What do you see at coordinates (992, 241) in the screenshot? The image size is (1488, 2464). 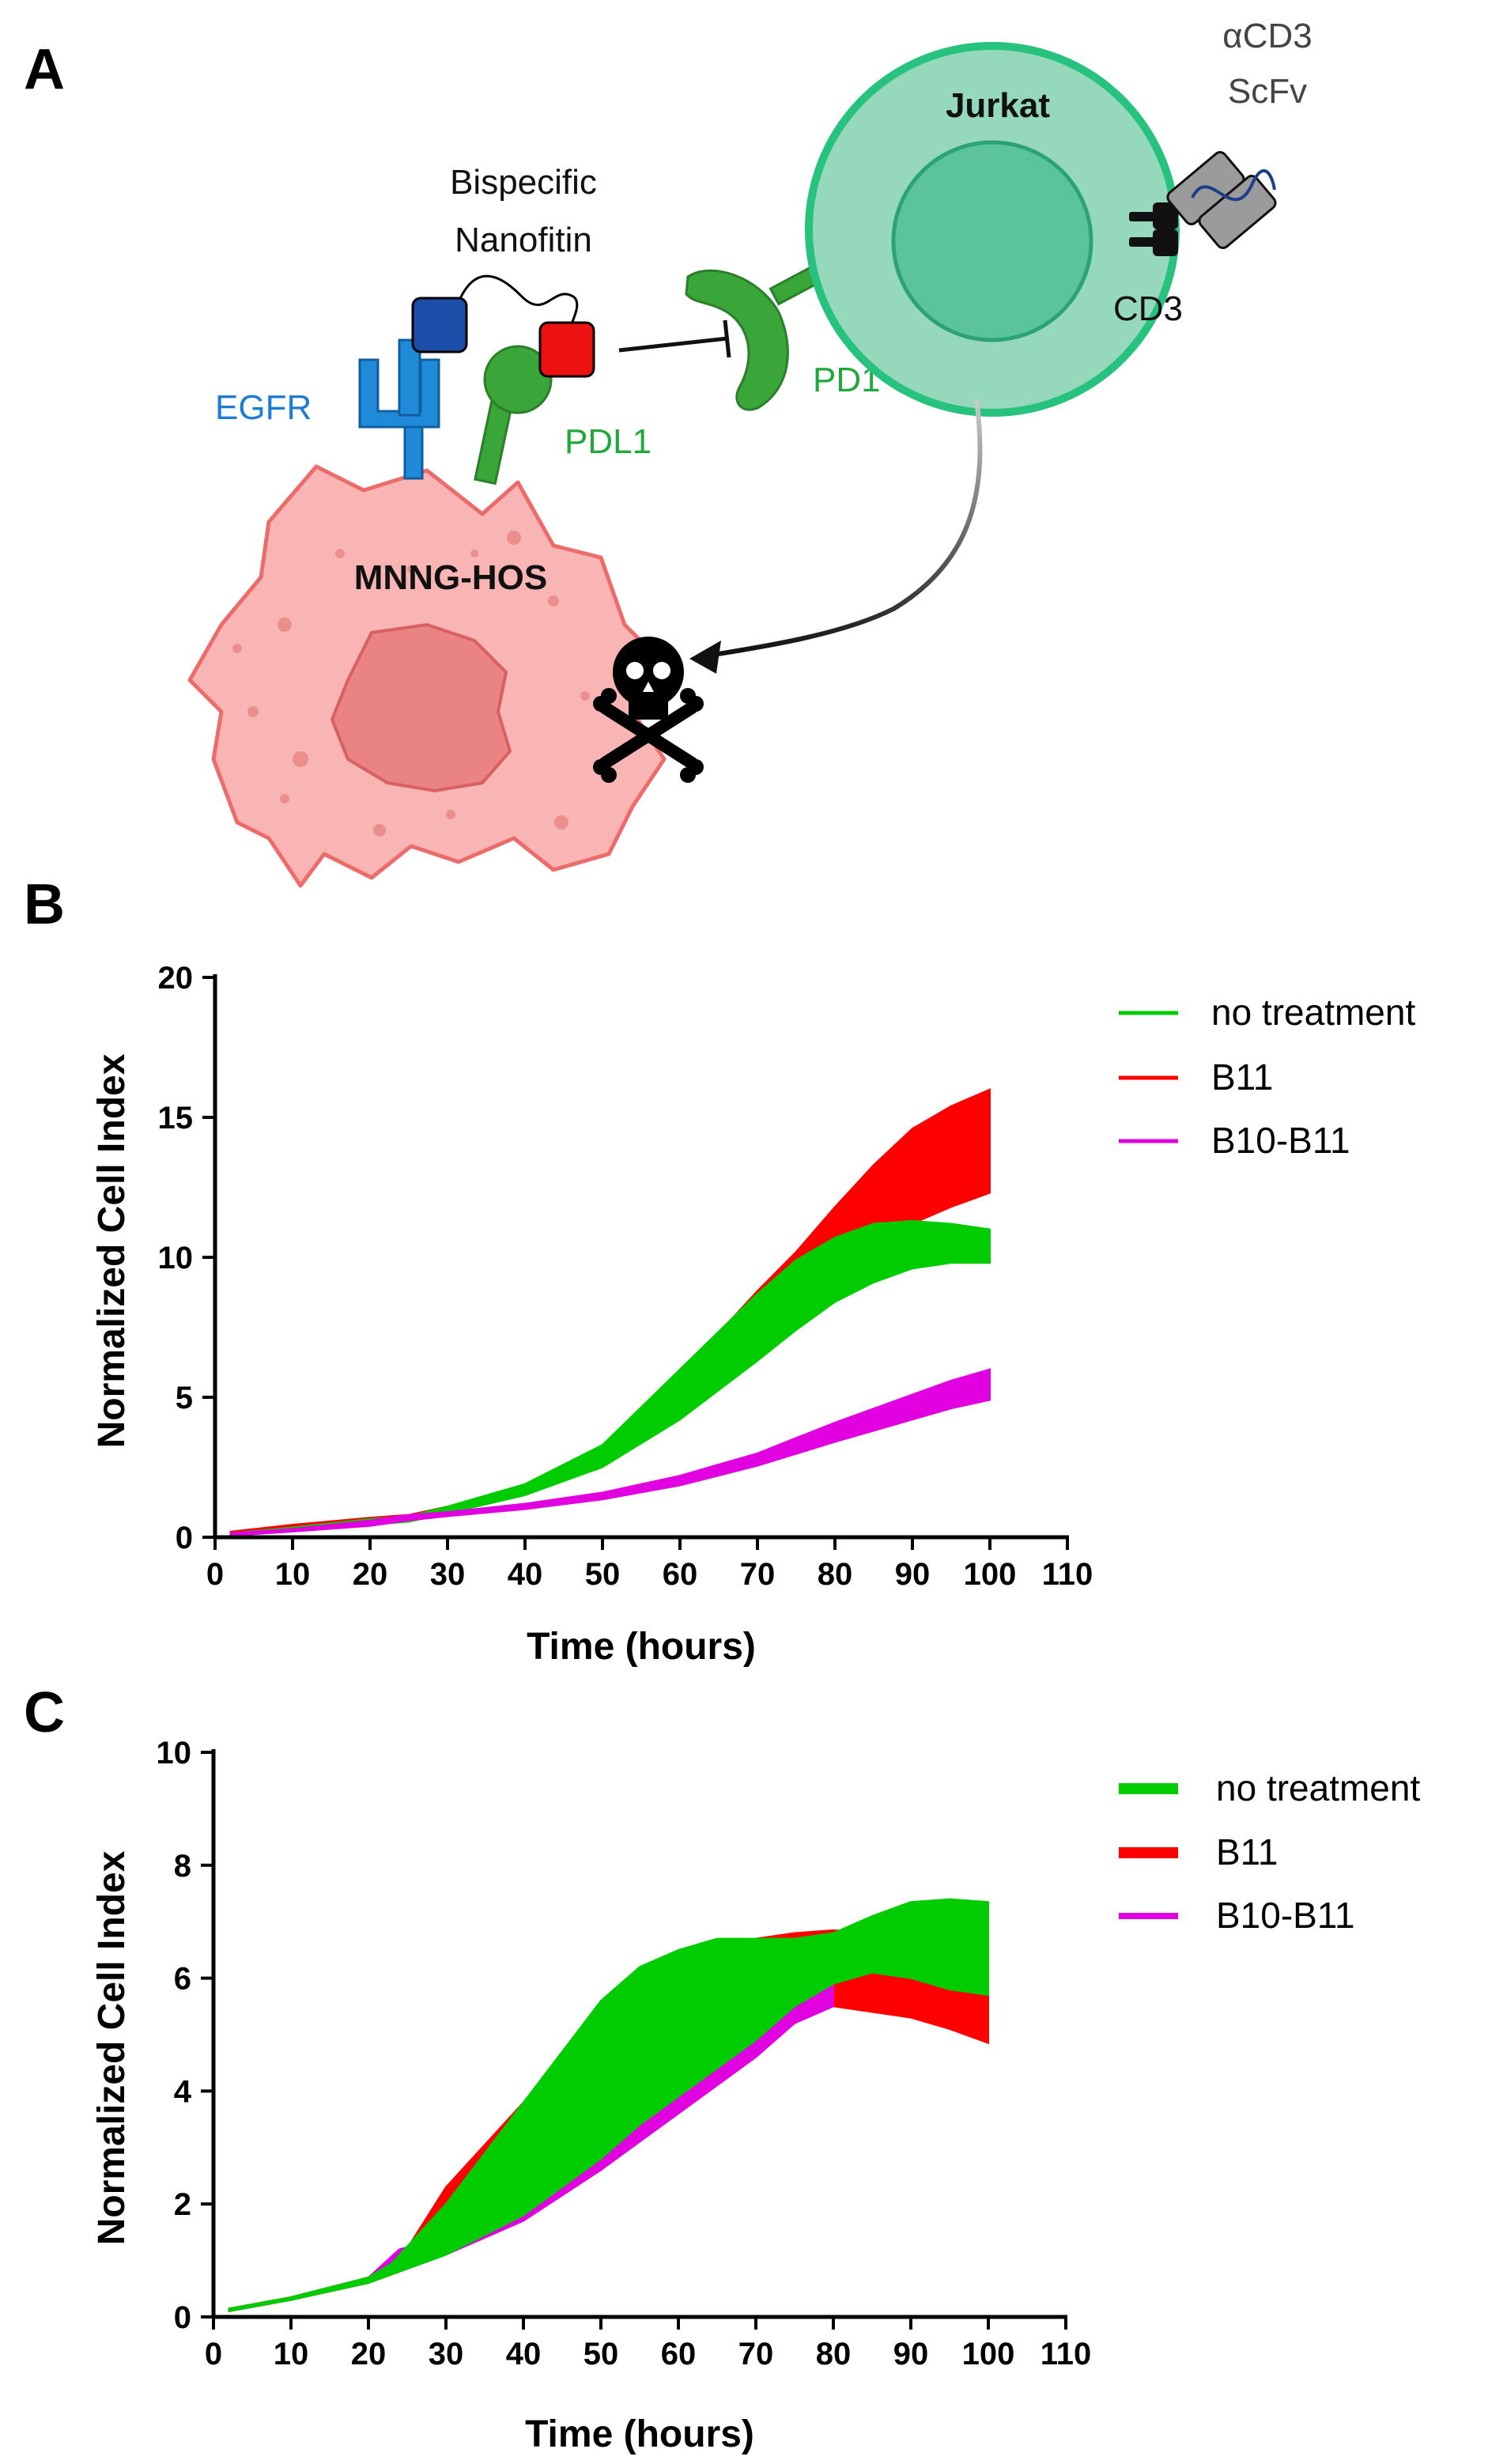 I see `jurkat-nucleus` at bounding box center [992, 241].